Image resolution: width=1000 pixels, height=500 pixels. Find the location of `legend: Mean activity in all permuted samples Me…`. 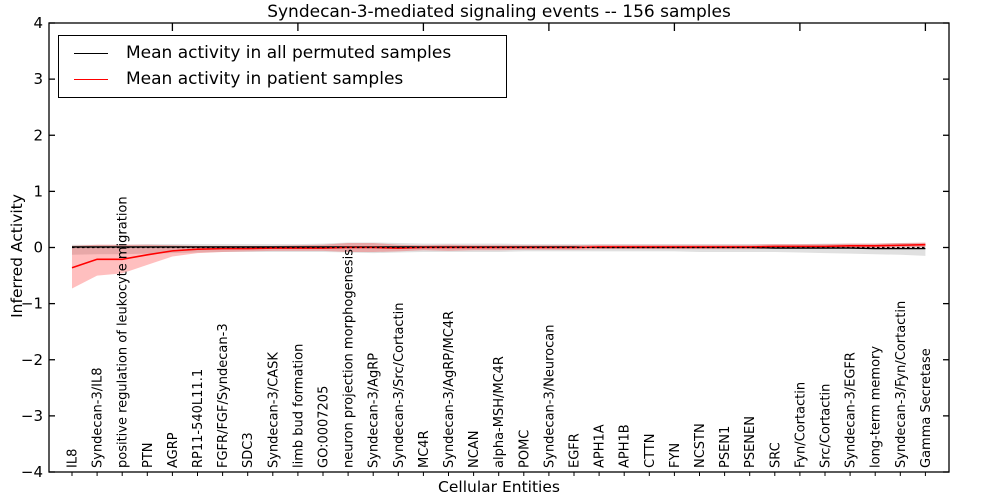

legend: Mean activity in all permuted samples Me… is located at coordinates (282, 66).